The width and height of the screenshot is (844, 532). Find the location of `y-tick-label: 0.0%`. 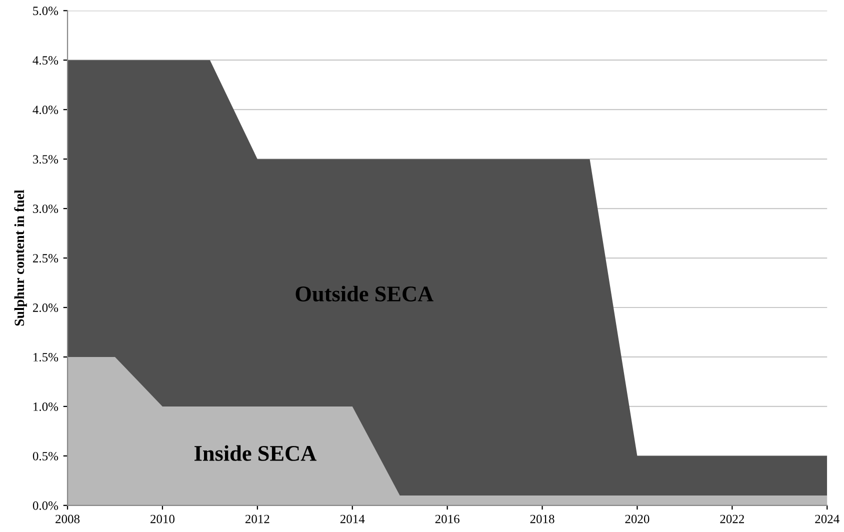

y-tick-label: 0.0% is located at coordinates (45, 505).